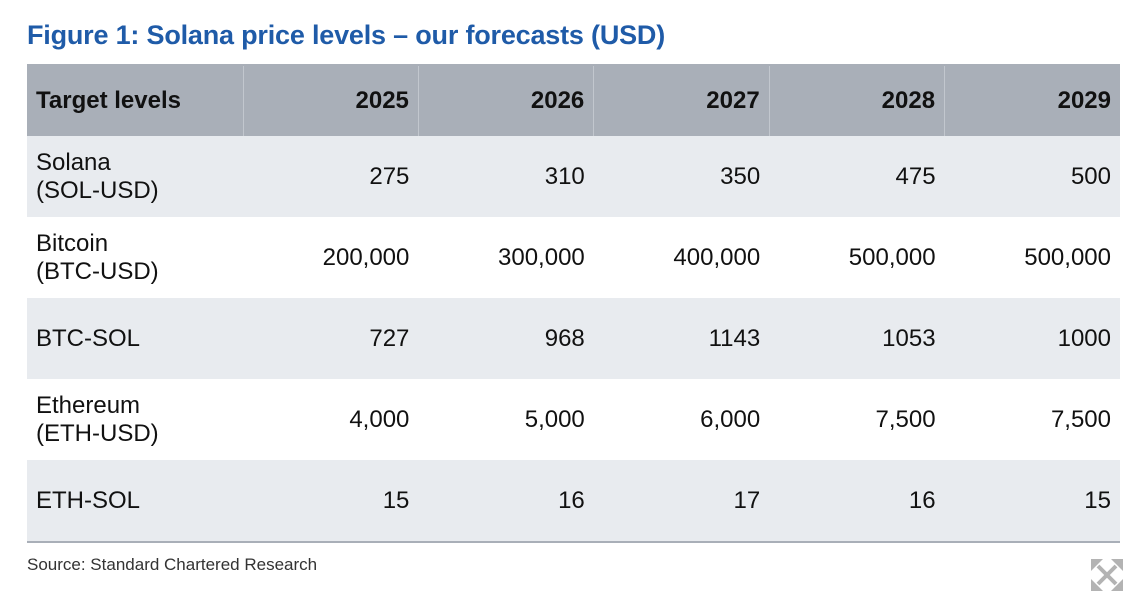 The height and width of the screenshot is (598, 1142). I want to click on row-label: ETH-SOL, so click(135, 501).